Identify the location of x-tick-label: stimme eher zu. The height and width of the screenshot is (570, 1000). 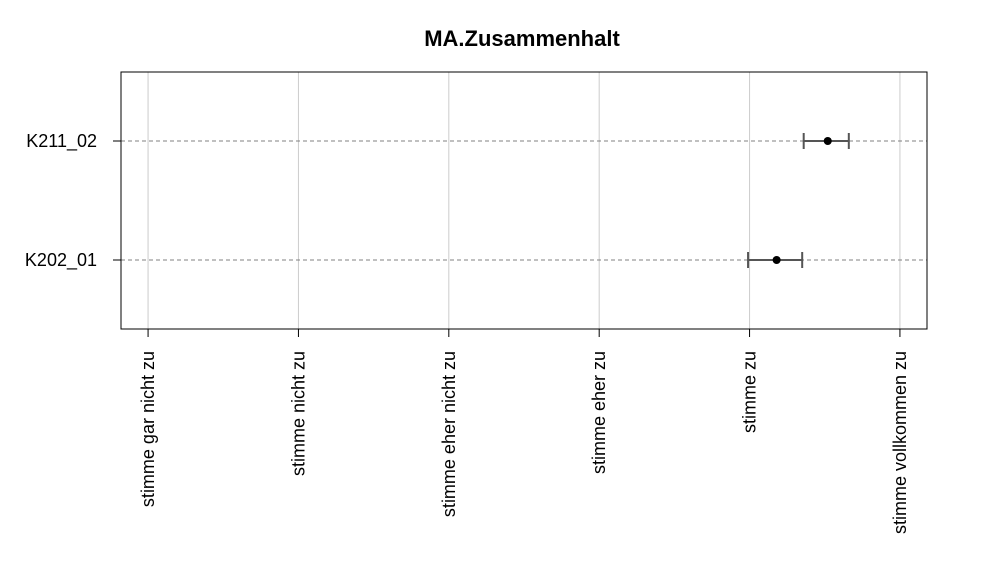
(599, 412).